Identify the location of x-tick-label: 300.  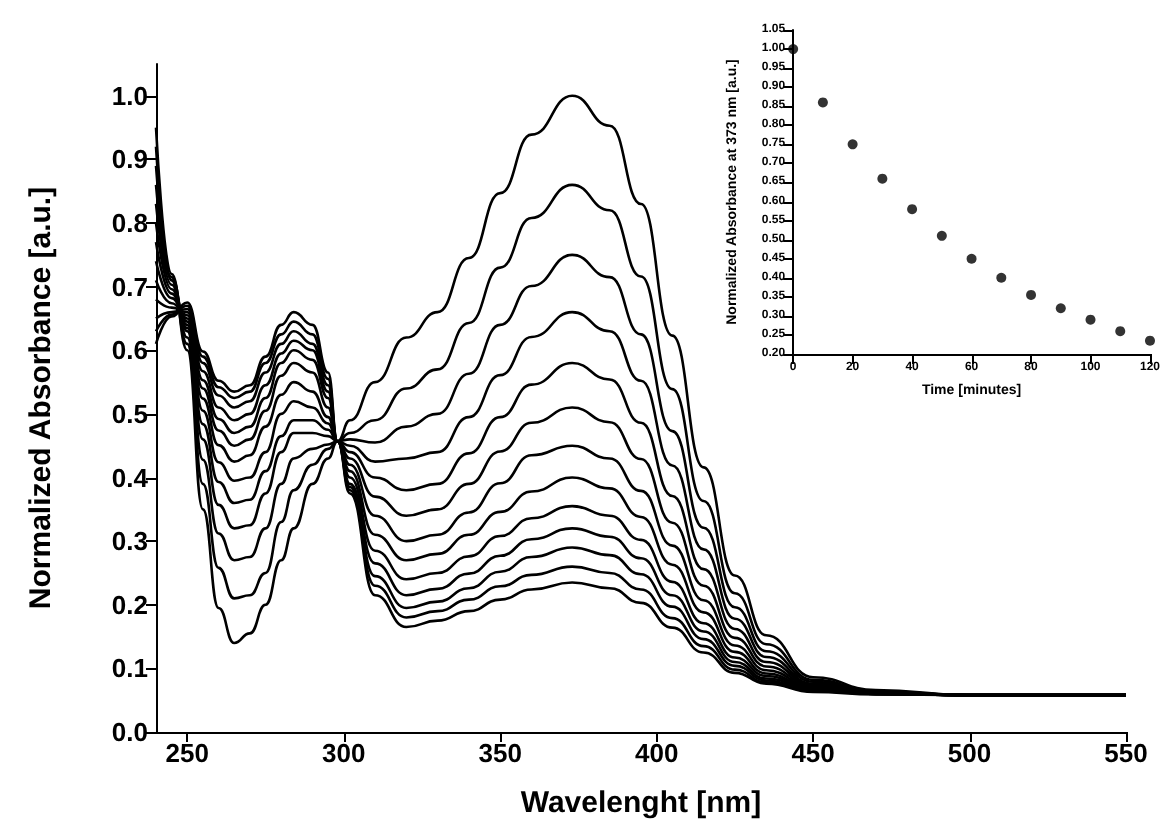
(344, 753).